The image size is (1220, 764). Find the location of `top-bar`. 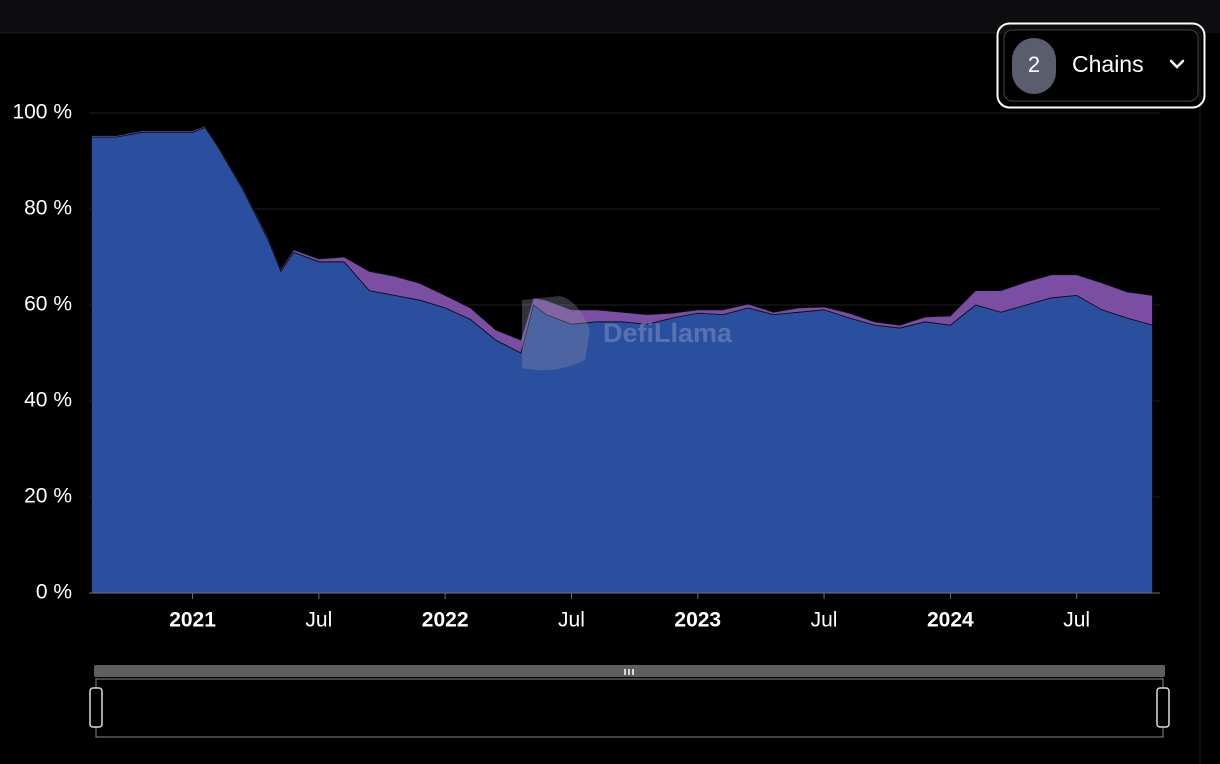

top-bar is located at coordinates (610, 16).